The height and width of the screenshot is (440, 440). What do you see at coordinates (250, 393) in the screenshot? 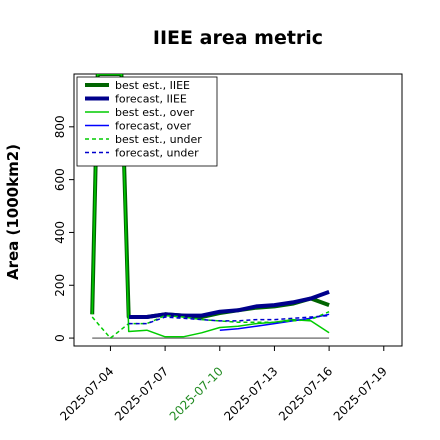
I see `x-tick-label-3: 2025-07-13` at bounding box center [250, 393].